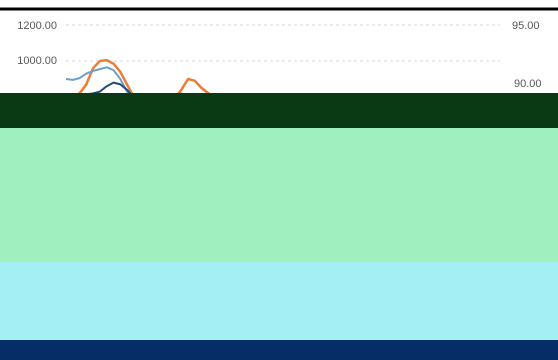  What do you see at coordinates (526, 26) in the screenshot?
I see `y-right-tick-95: 95.00` at bounding box center [526, 26].